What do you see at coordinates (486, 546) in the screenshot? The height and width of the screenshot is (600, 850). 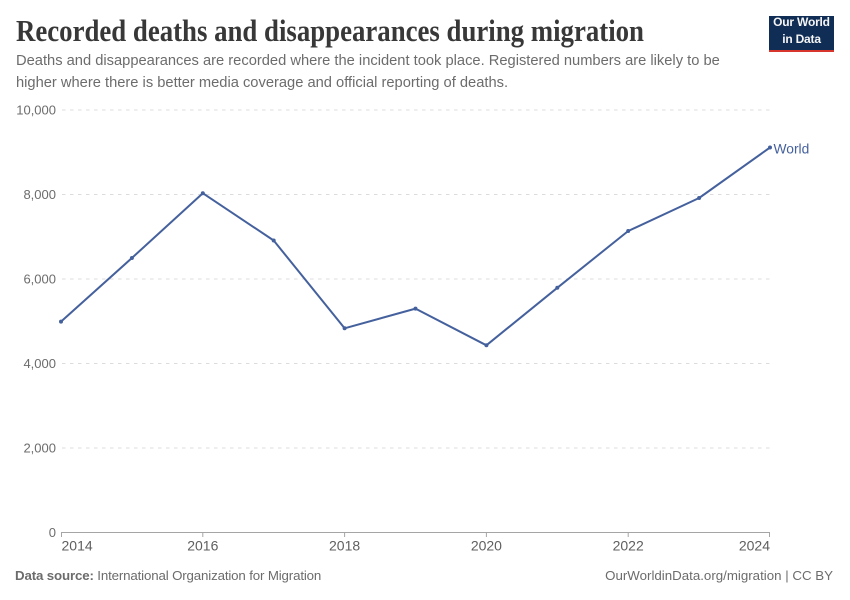 I see `svg-text: 2020` at bounding box center [486, 546].